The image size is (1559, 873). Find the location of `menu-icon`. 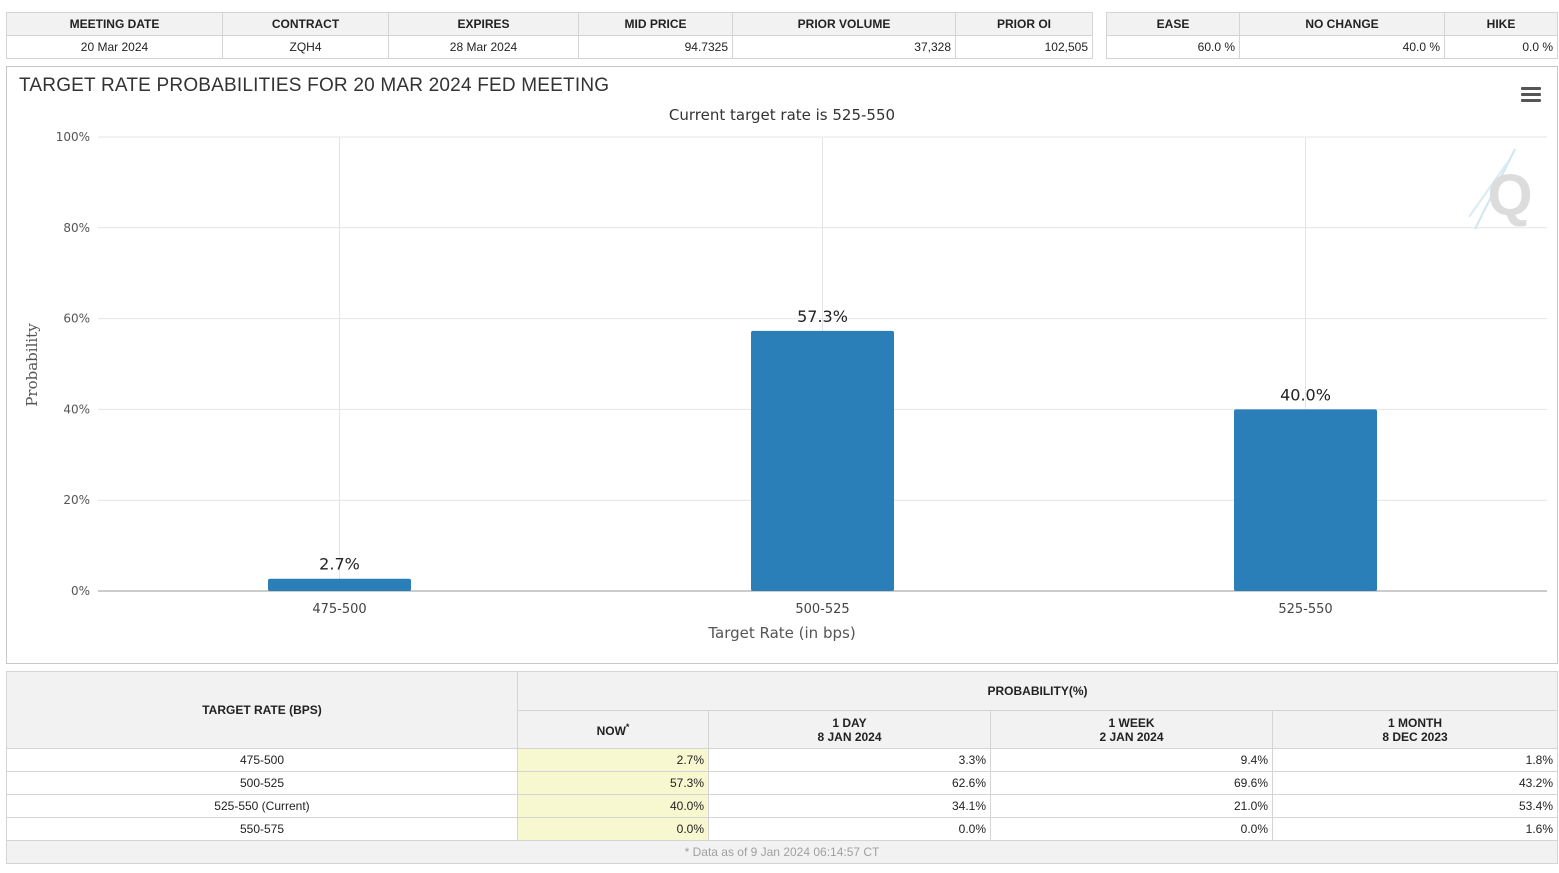

menu-icon is located at coordinates (1531, 88).